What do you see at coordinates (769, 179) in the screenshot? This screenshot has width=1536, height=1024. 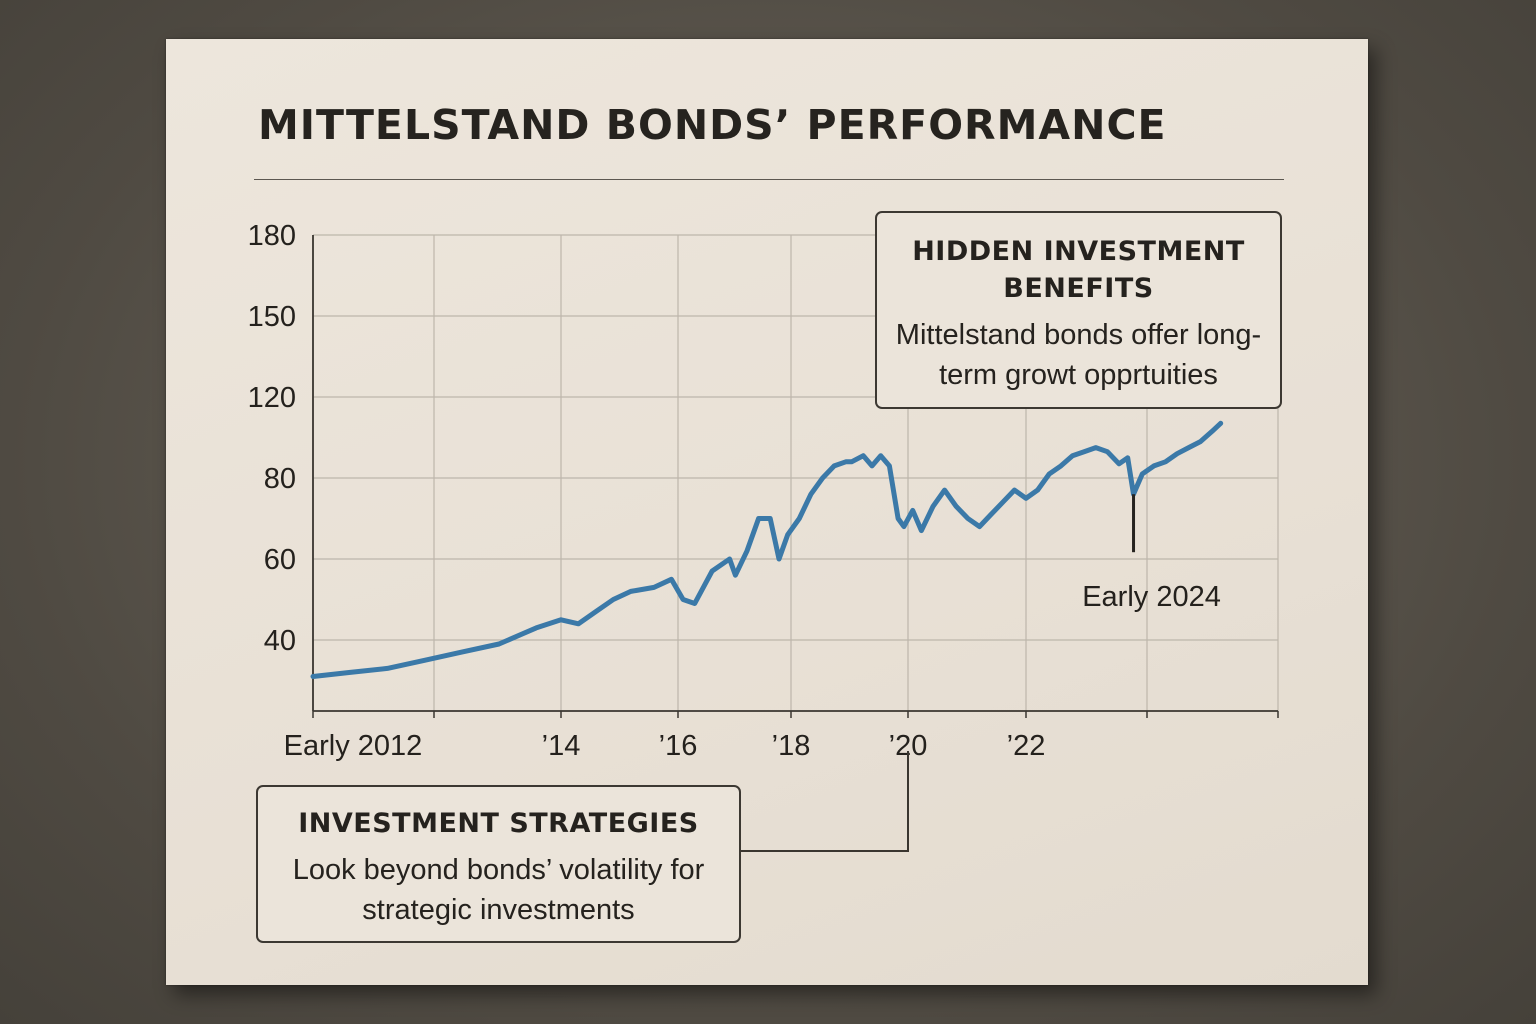 I see `title-divider` at bounding box center [769, 179].